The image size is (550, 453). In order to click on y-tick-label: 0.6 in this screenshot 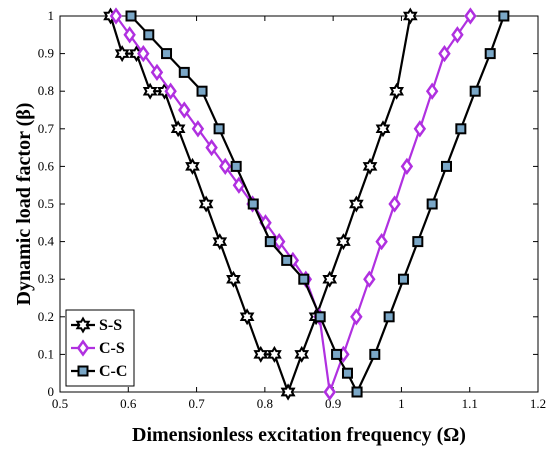, I will do `click(46, 165)`.